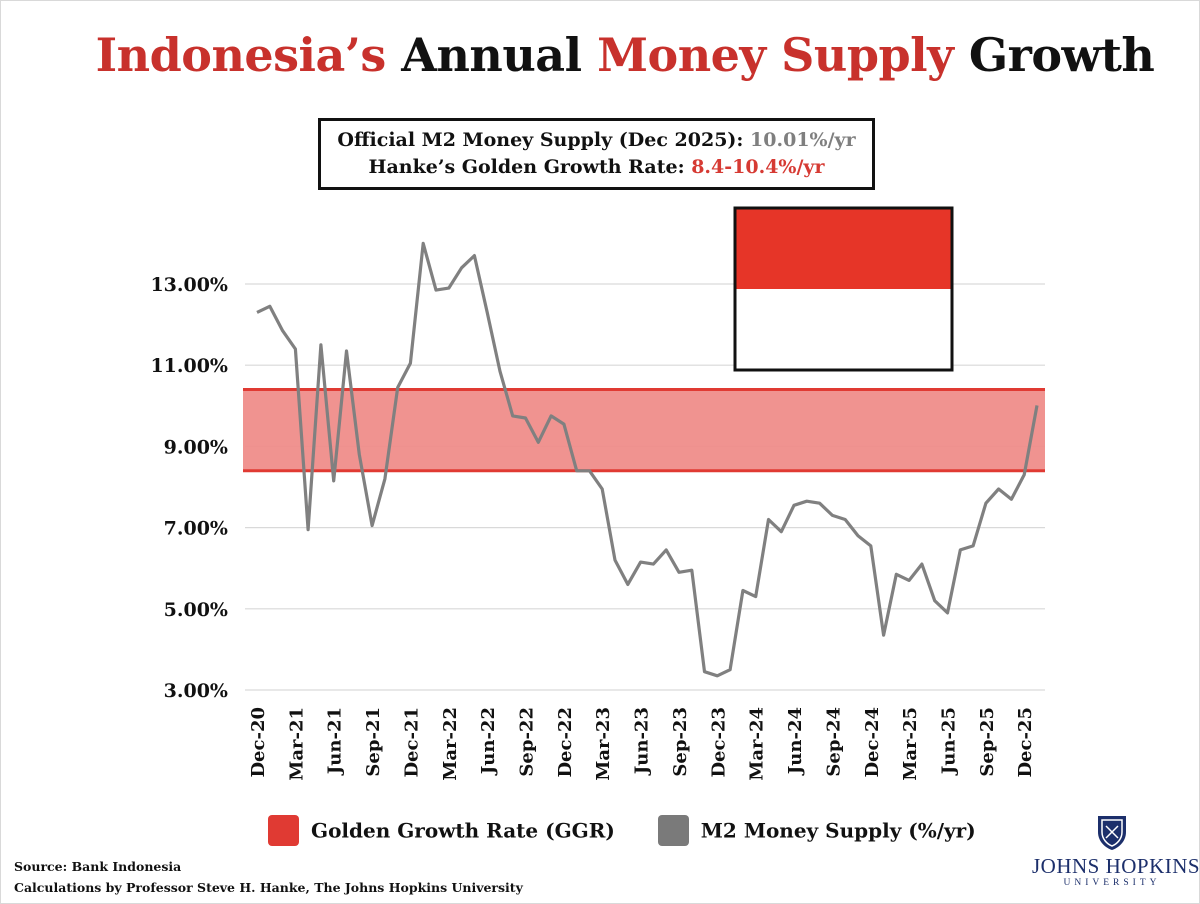 The image size is (1200, 904). Describe the element at coordinates (463, 830) in the screenshot. I see `legend-label-ggr: Golden Growth Rate (GGR)` at that location.